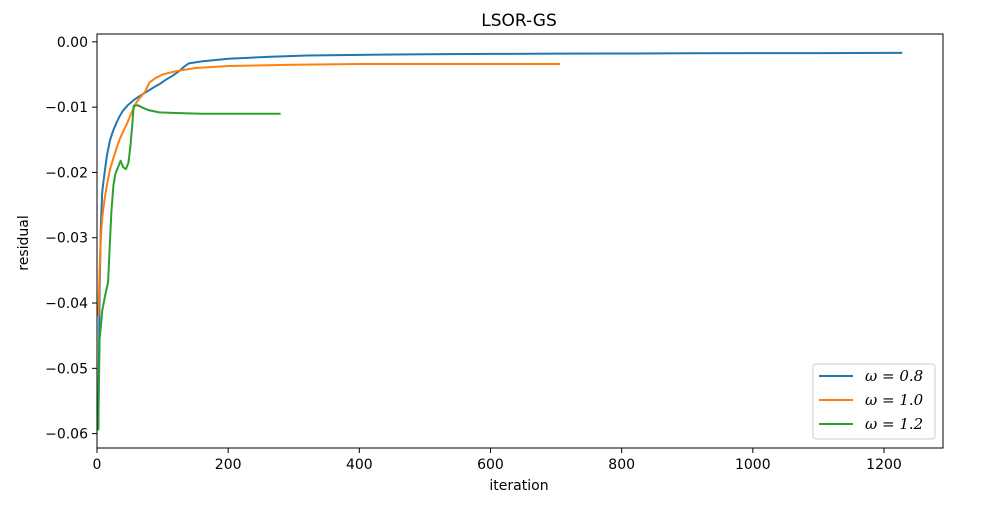  I want to click on chart-title: LSOR-GS, so click(519, 21).